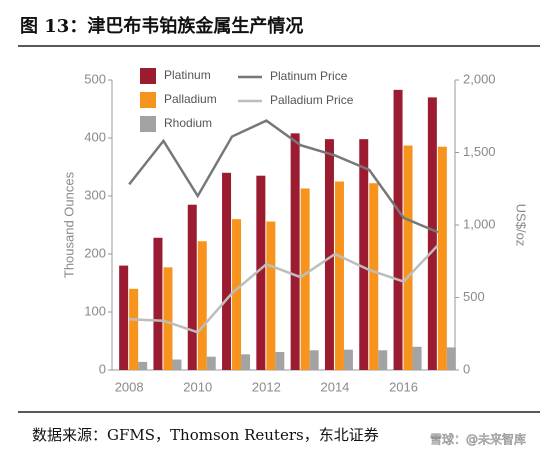 This screenshot has height=461, width=557. What do you see at coordinates (95, 194) in the screenshot?
I see `y-tick-label: 300` at bounding box center [95, 194].